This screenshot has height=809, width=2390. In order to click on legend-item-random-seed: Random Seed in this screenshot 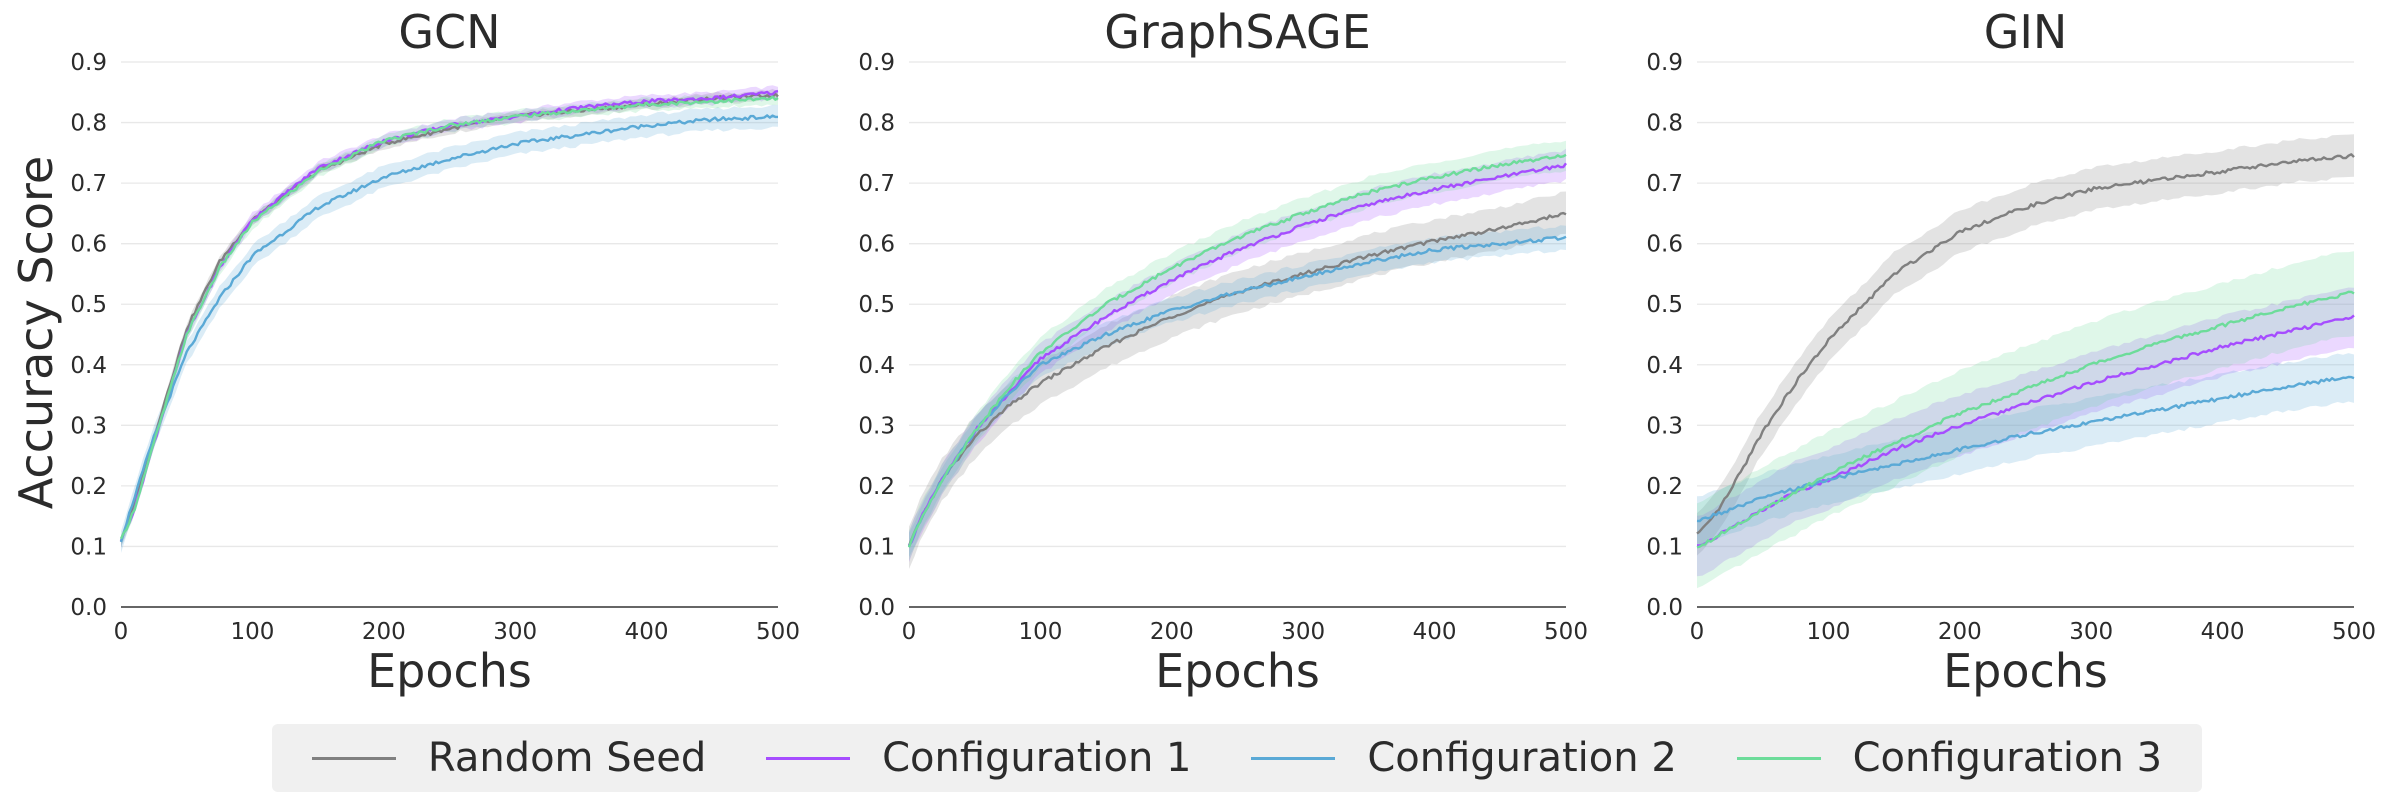, I will do `click(509, 758)`.